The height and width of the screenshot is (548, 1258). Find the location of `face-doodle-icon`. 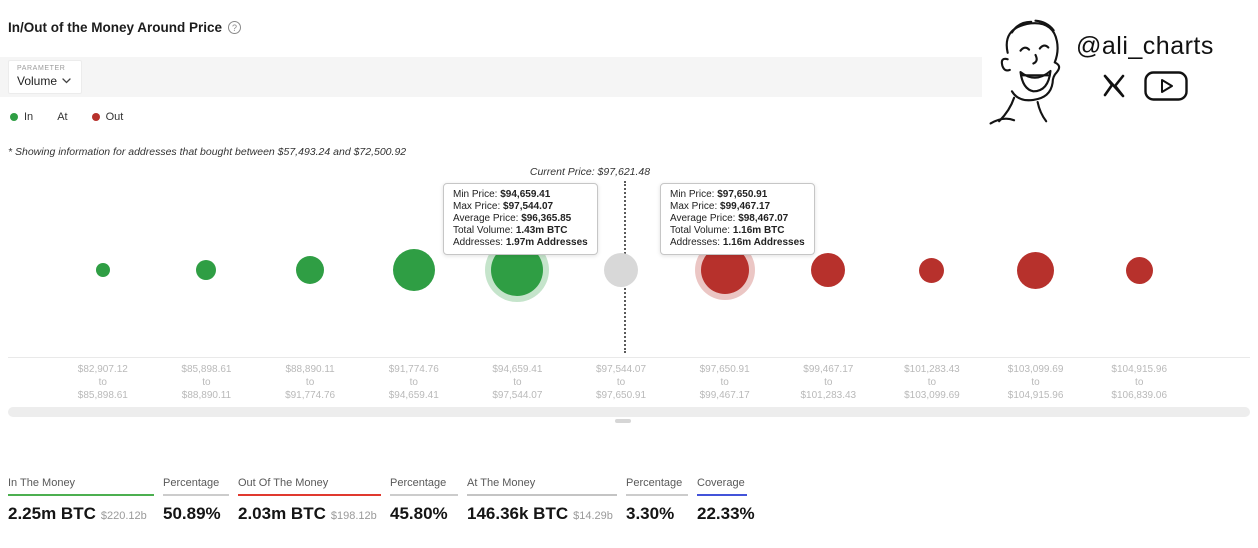

face-doodle-icon is located at coordinates (1025, 72).